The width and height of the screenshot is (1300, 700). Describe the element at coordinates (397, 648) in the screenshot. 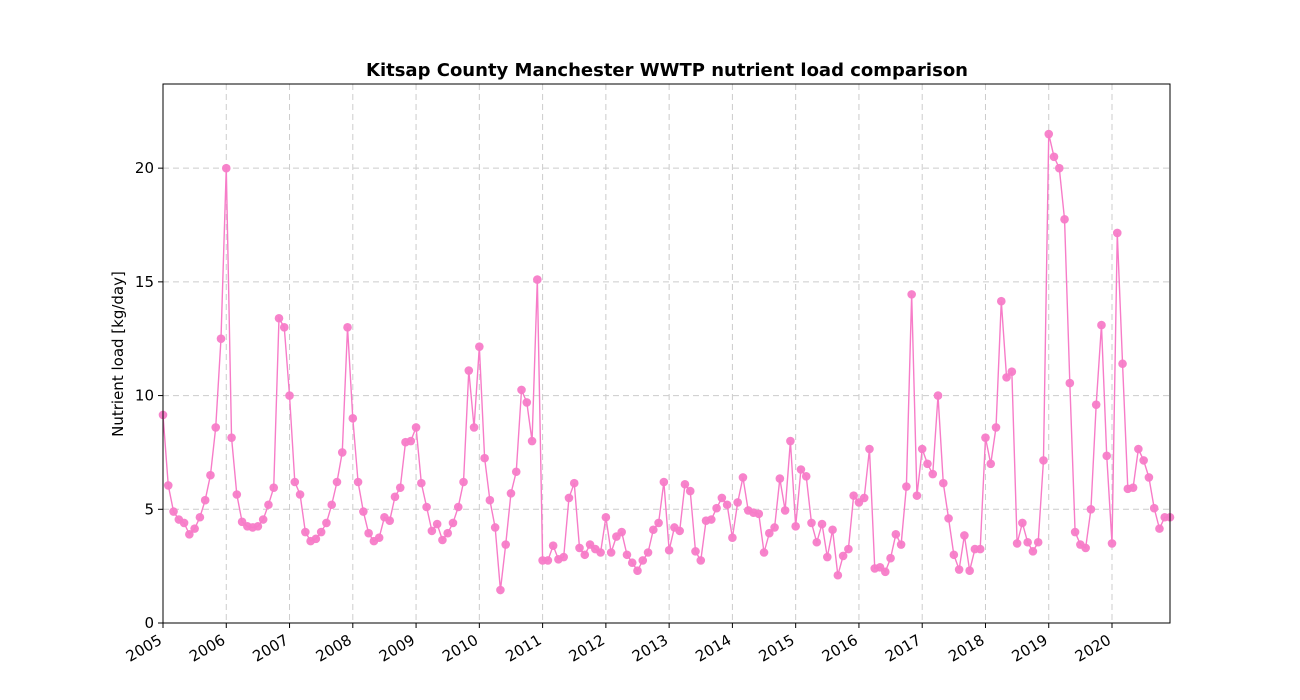

I see `x-tick-label: 2009` at that location.